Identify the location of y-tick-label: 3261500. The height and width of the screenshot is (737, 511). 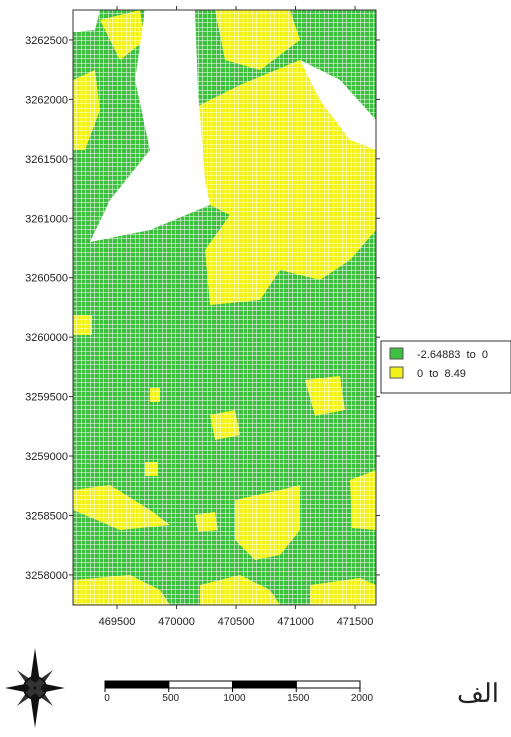
(46, 160).